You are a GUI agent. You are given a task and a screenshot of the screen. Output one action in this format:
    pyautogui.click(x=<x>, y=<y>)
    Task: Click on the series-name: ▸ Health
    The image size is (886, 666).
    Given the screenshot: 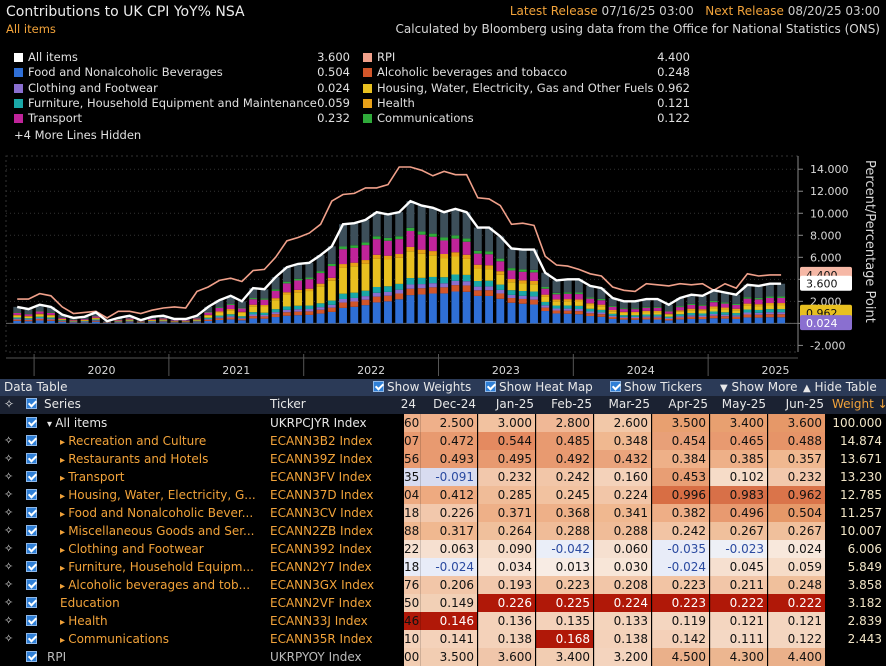 What is the action you would take?
    pyautogui.click(x=163, y=621)
    